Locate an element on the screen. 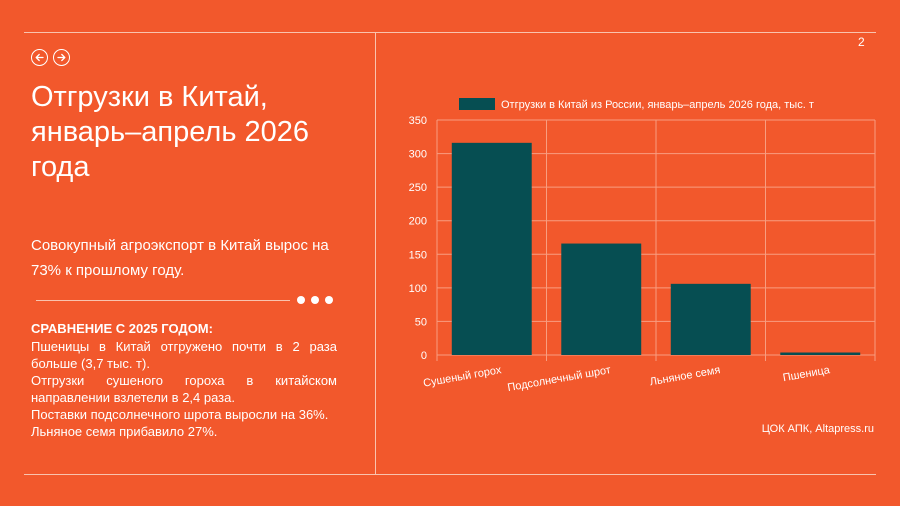  y-tick-label: 200 is located at coordinates (418, 222).